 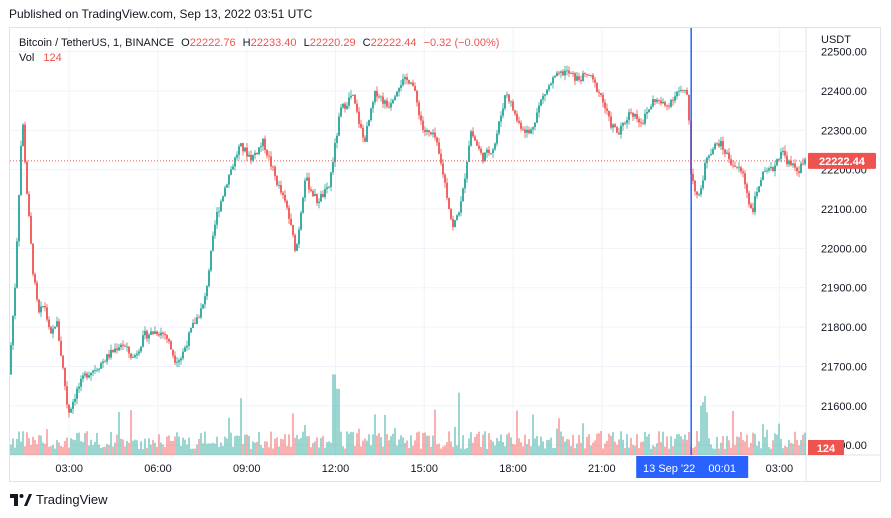 What do you see at coordinates (59, 499) in the screenshot?
I see `tradingview-brand: TradingView` at bounding box center [59, 499].